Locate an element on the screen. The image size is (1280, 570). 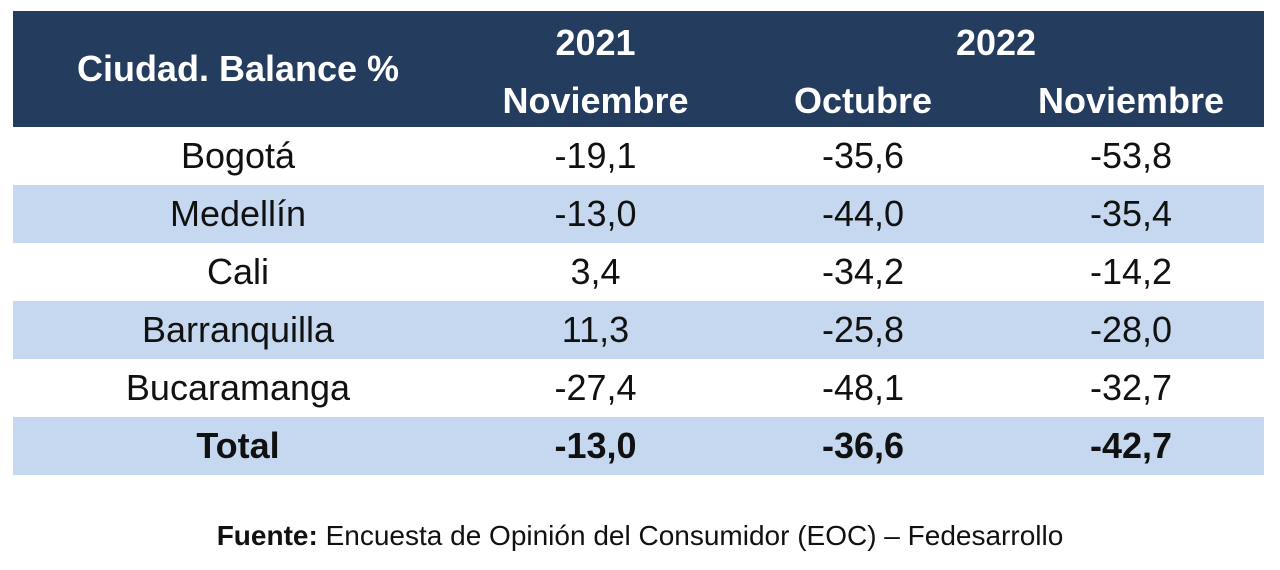
value-2021-nov: -13,0 is located at coordinates (595, 213).